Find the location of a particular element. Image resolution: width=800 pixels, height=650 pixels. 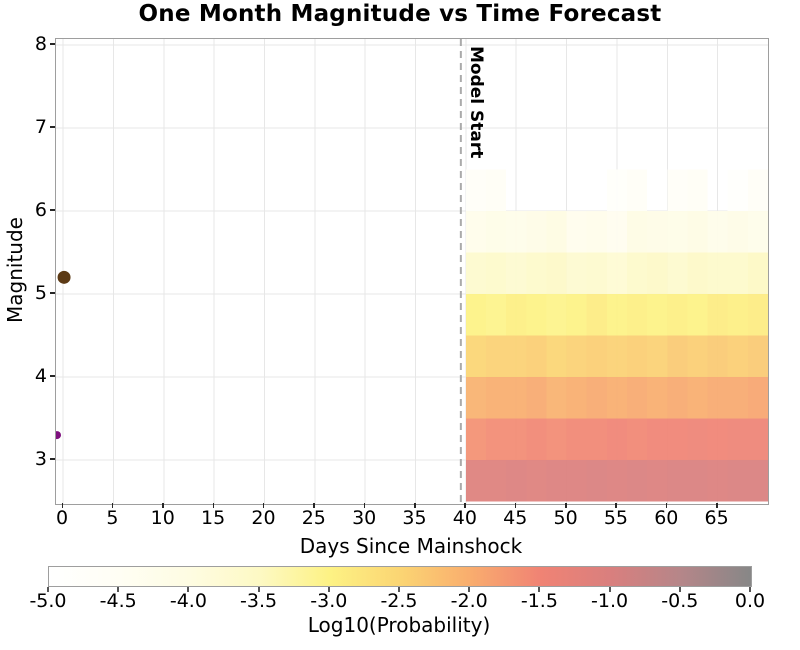

x-tick-label: 40 is located at coordinates (464, 518).